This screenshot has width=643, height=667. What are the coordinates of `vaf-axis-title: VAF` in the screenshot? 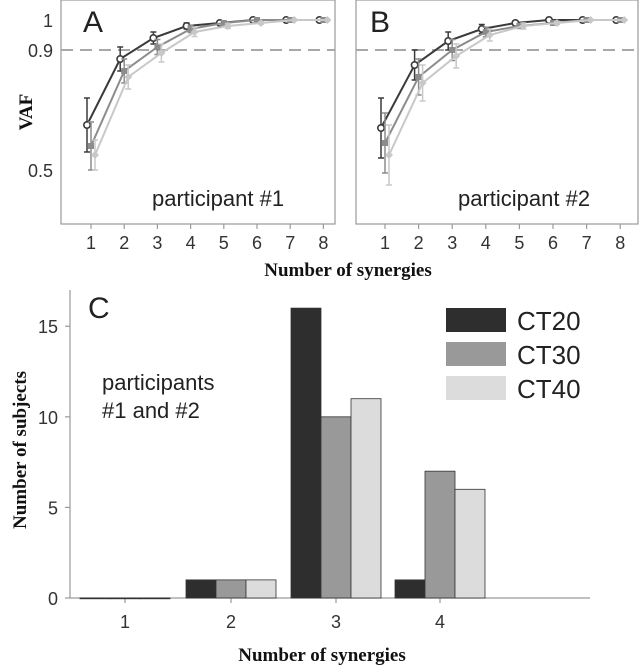 It's located at (26, 112).